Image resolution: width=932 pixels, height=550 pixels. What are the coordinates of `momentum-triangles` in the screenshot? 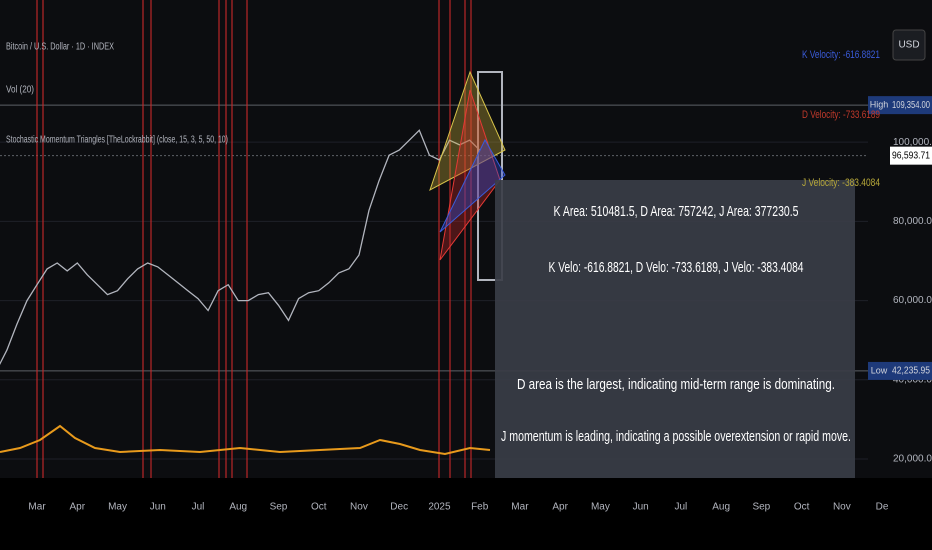 It's located at (467, 175).